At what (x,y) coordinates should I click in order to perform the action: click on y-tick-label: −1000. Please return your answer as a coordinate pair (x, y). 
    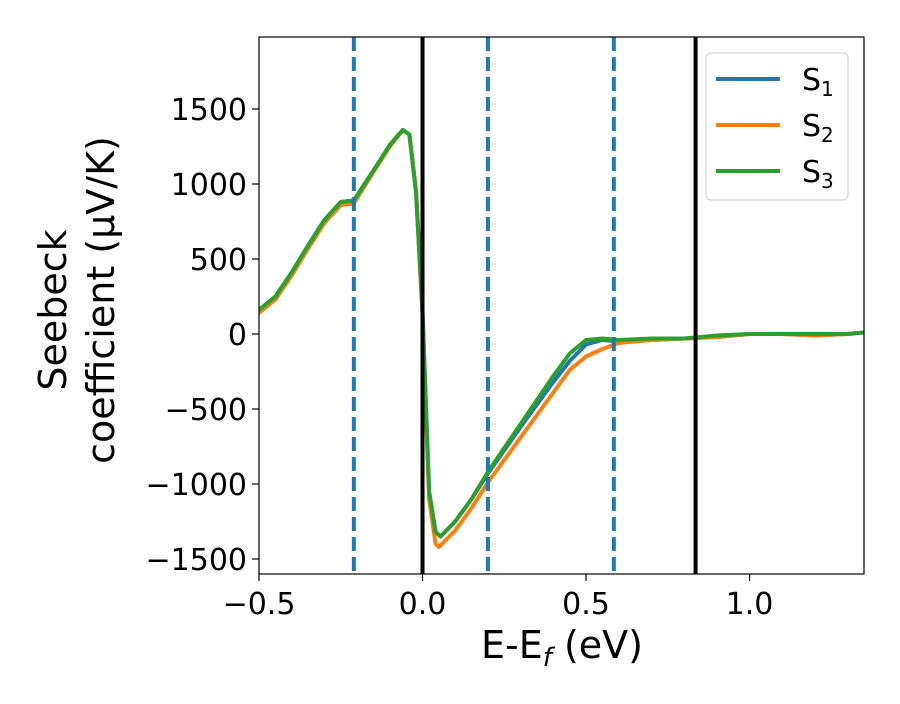
    Looking at the image, I should click on (196, 485).